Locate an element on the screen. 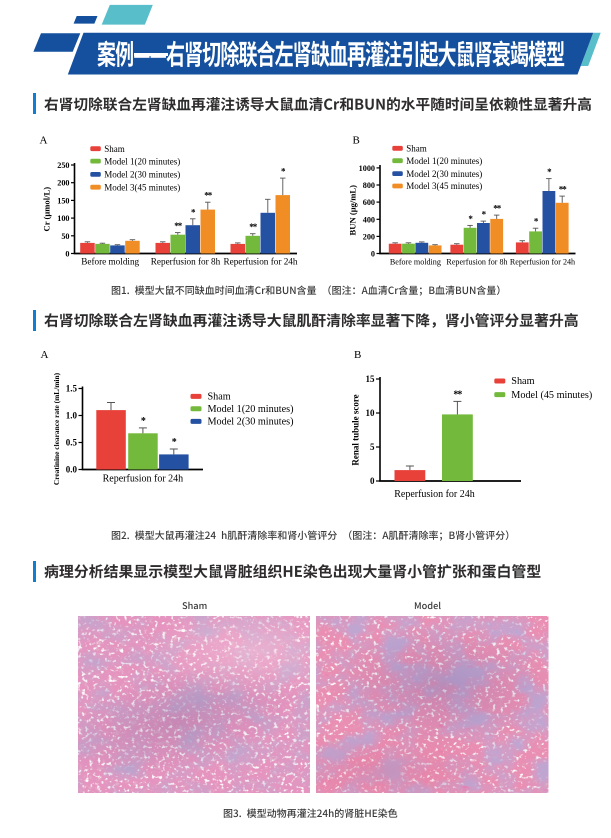 The height and width of the screenshot is (838, 611). svg-text: 50 is located at coordinates (65, 236).